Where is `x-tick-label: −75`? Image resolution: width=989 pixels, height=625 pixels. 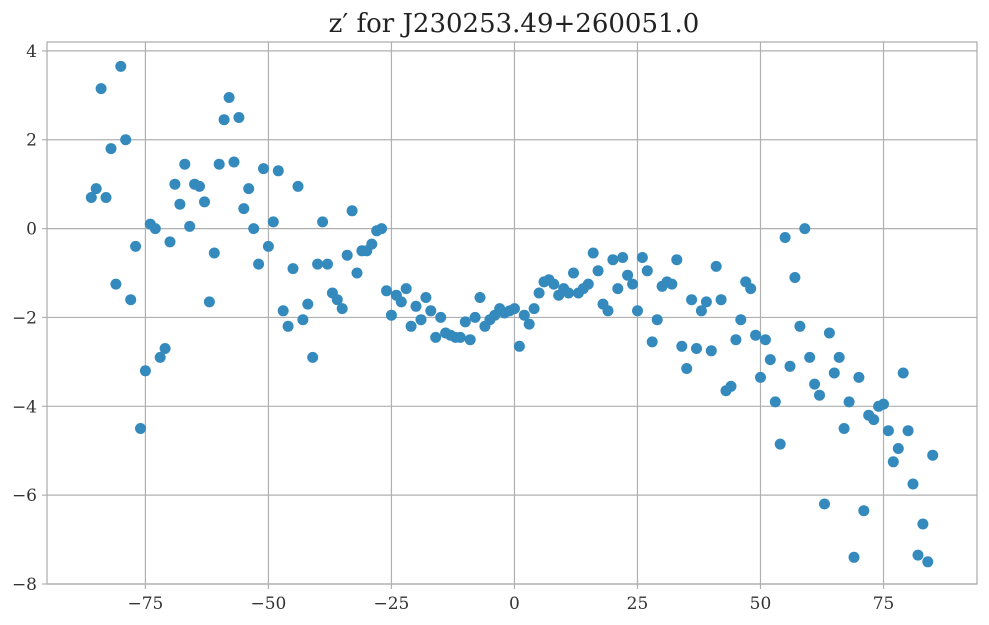 x-tick-label: −75 is located at coordinates (145, 604).